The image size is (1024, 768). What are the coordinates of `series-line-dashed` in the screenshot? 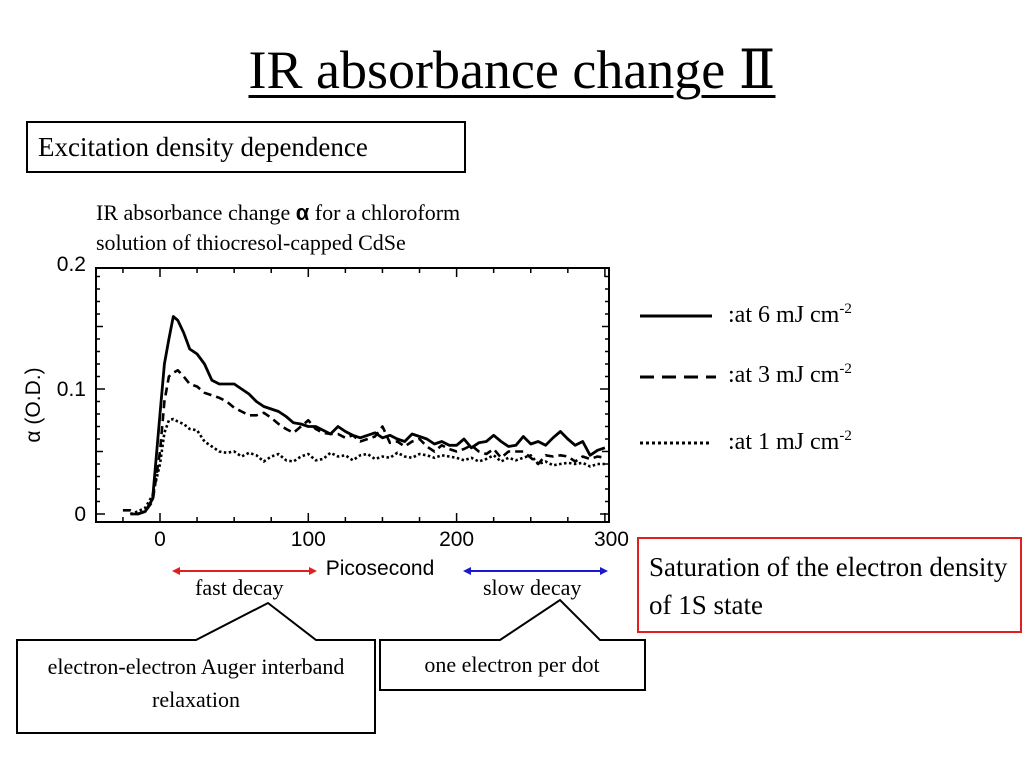 It's located at (364, 442).